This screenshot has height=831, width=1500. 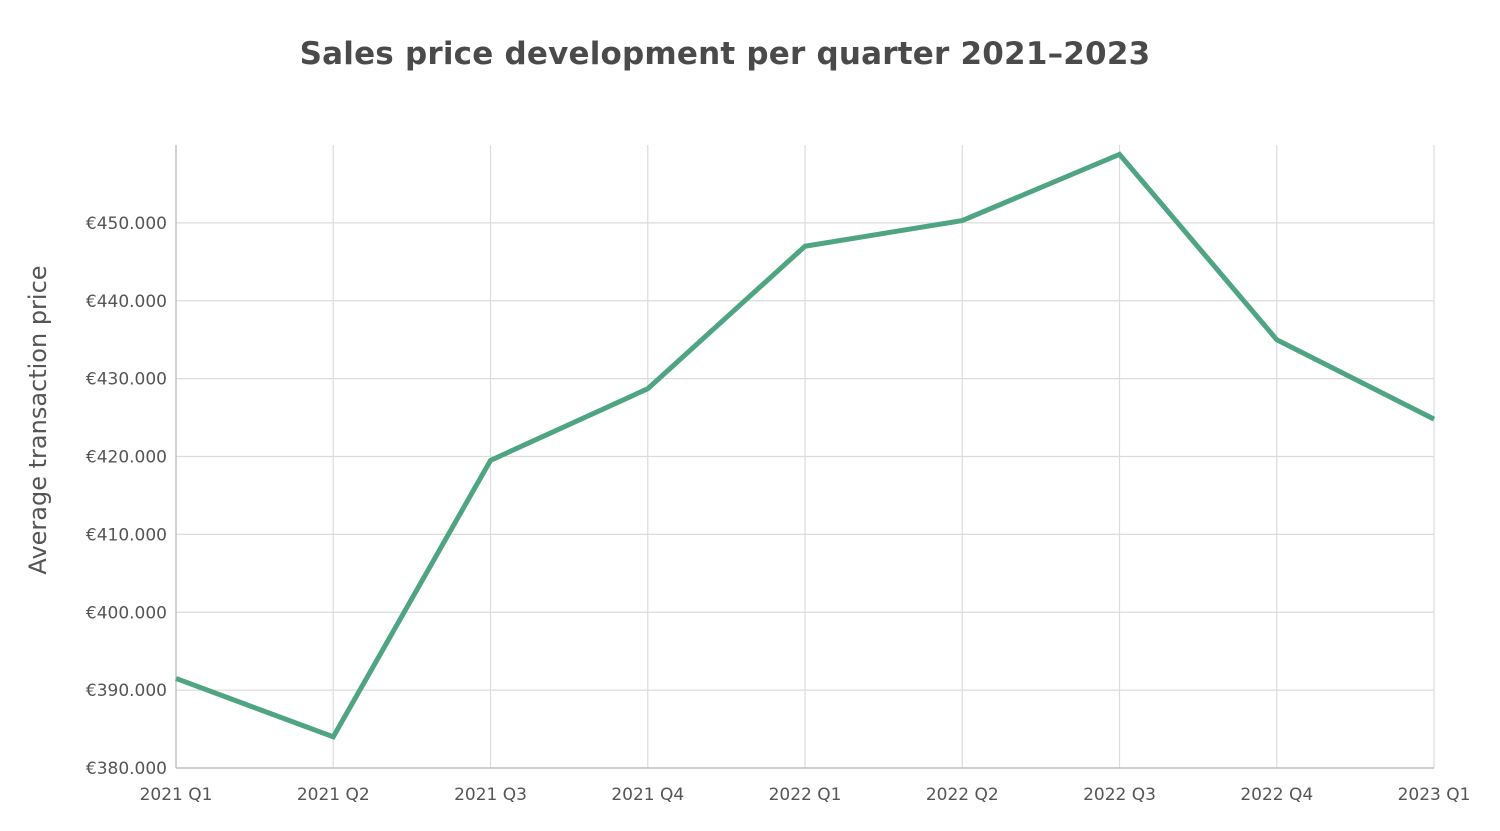 I want to click on x-tick-label: 2022 Q4, so click(x=1276, y=795).